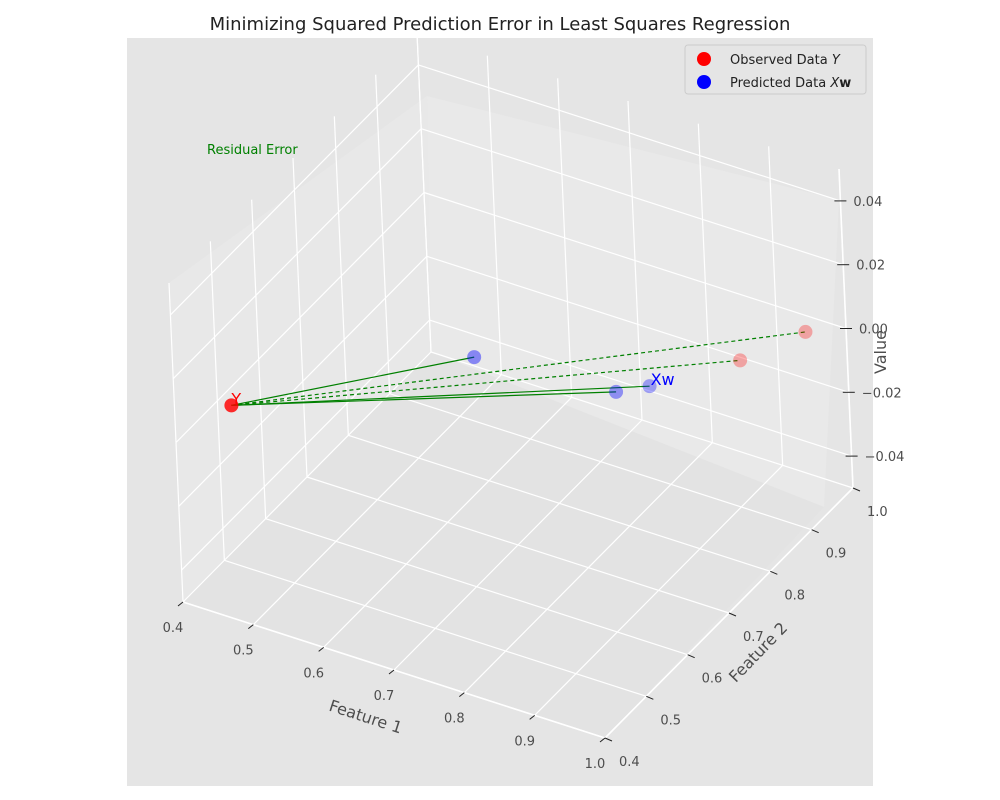 This screenshot has width=1000, height=800. What do you see at coordinates (870, 266) in the screenshot?
I see `z-tick-label: 0.02` at bounding box center [870, 266].